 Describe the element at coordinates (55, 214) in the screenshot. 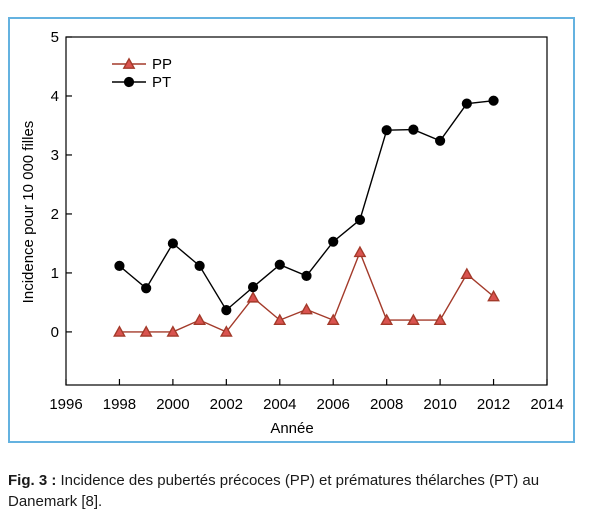

I see `y-tick-label: 2` at that location.